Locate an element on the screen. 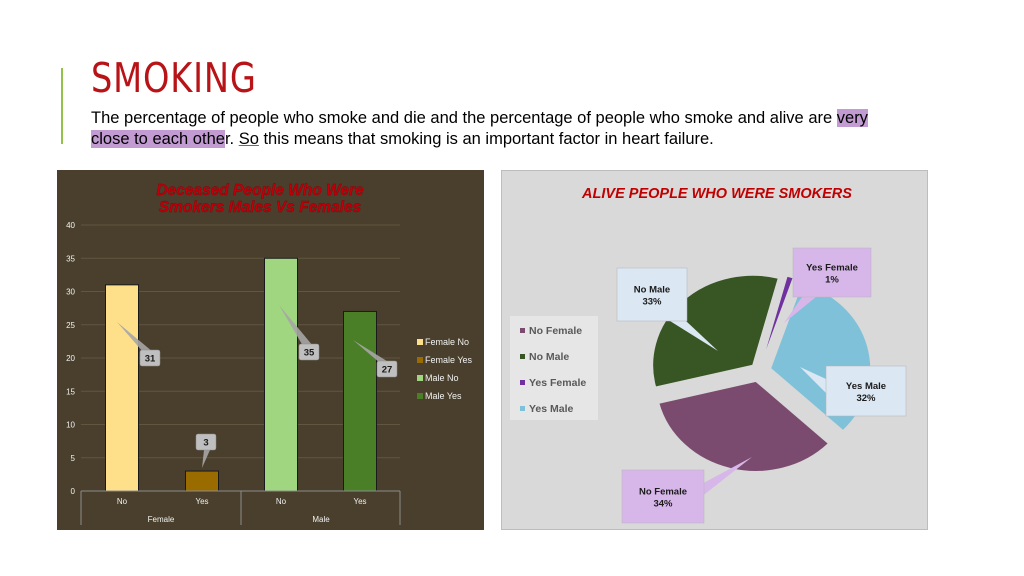 This screenshot has height=576, width=1024. body-text-underlined: So is located at coordinates (248, 139).